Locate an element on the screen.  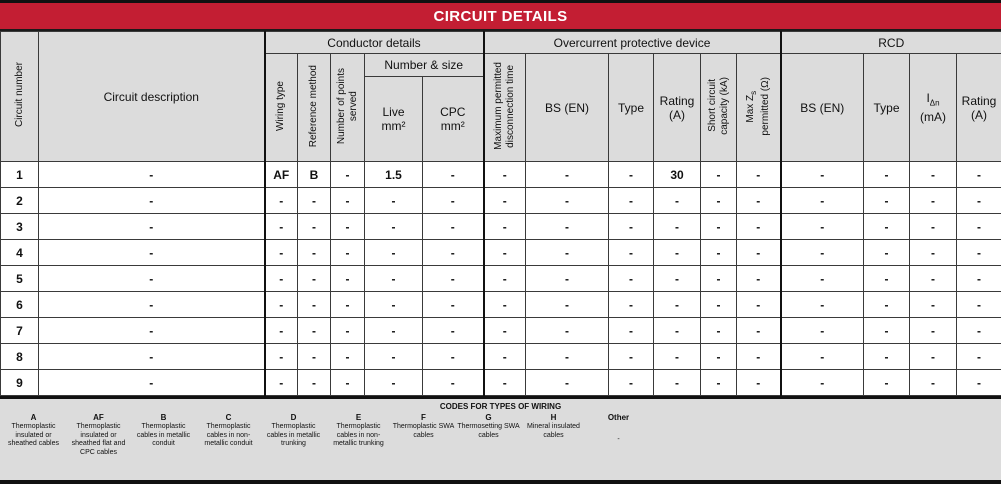
cell-live-mm2: 1.5 is located at coordinates (393, 174).